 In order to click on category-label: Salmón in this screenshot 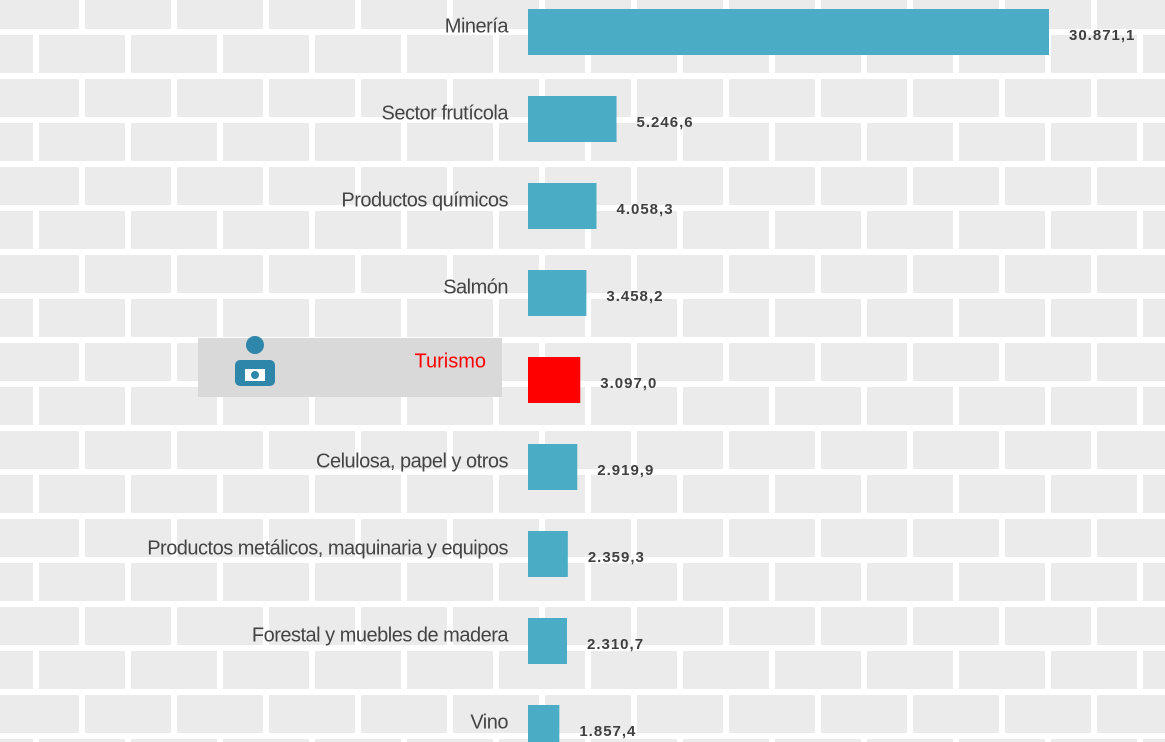, I will do `click(475, 287)`.